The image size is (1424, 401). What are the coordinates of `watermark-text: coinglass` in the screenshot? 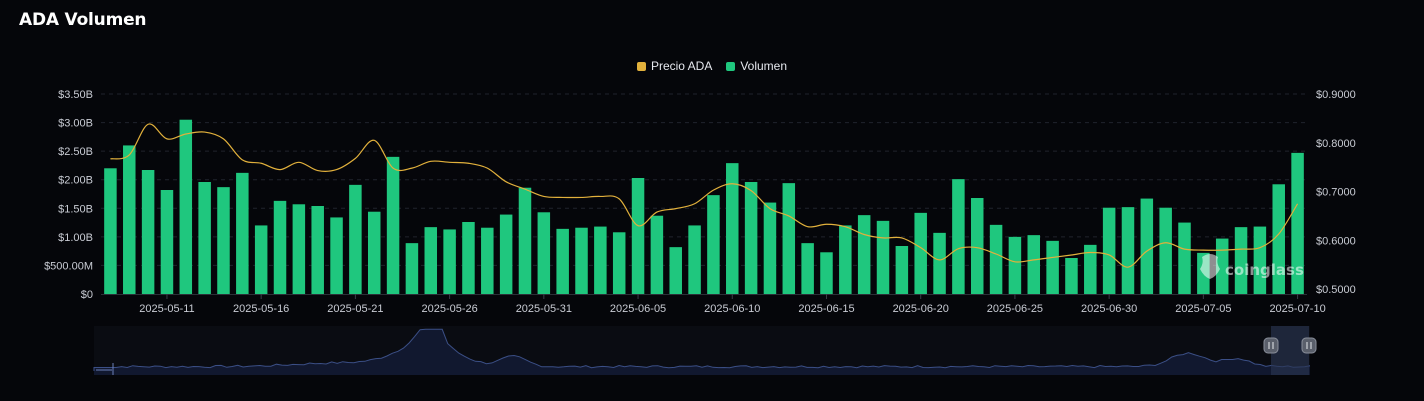 It's located at (1264, 270).